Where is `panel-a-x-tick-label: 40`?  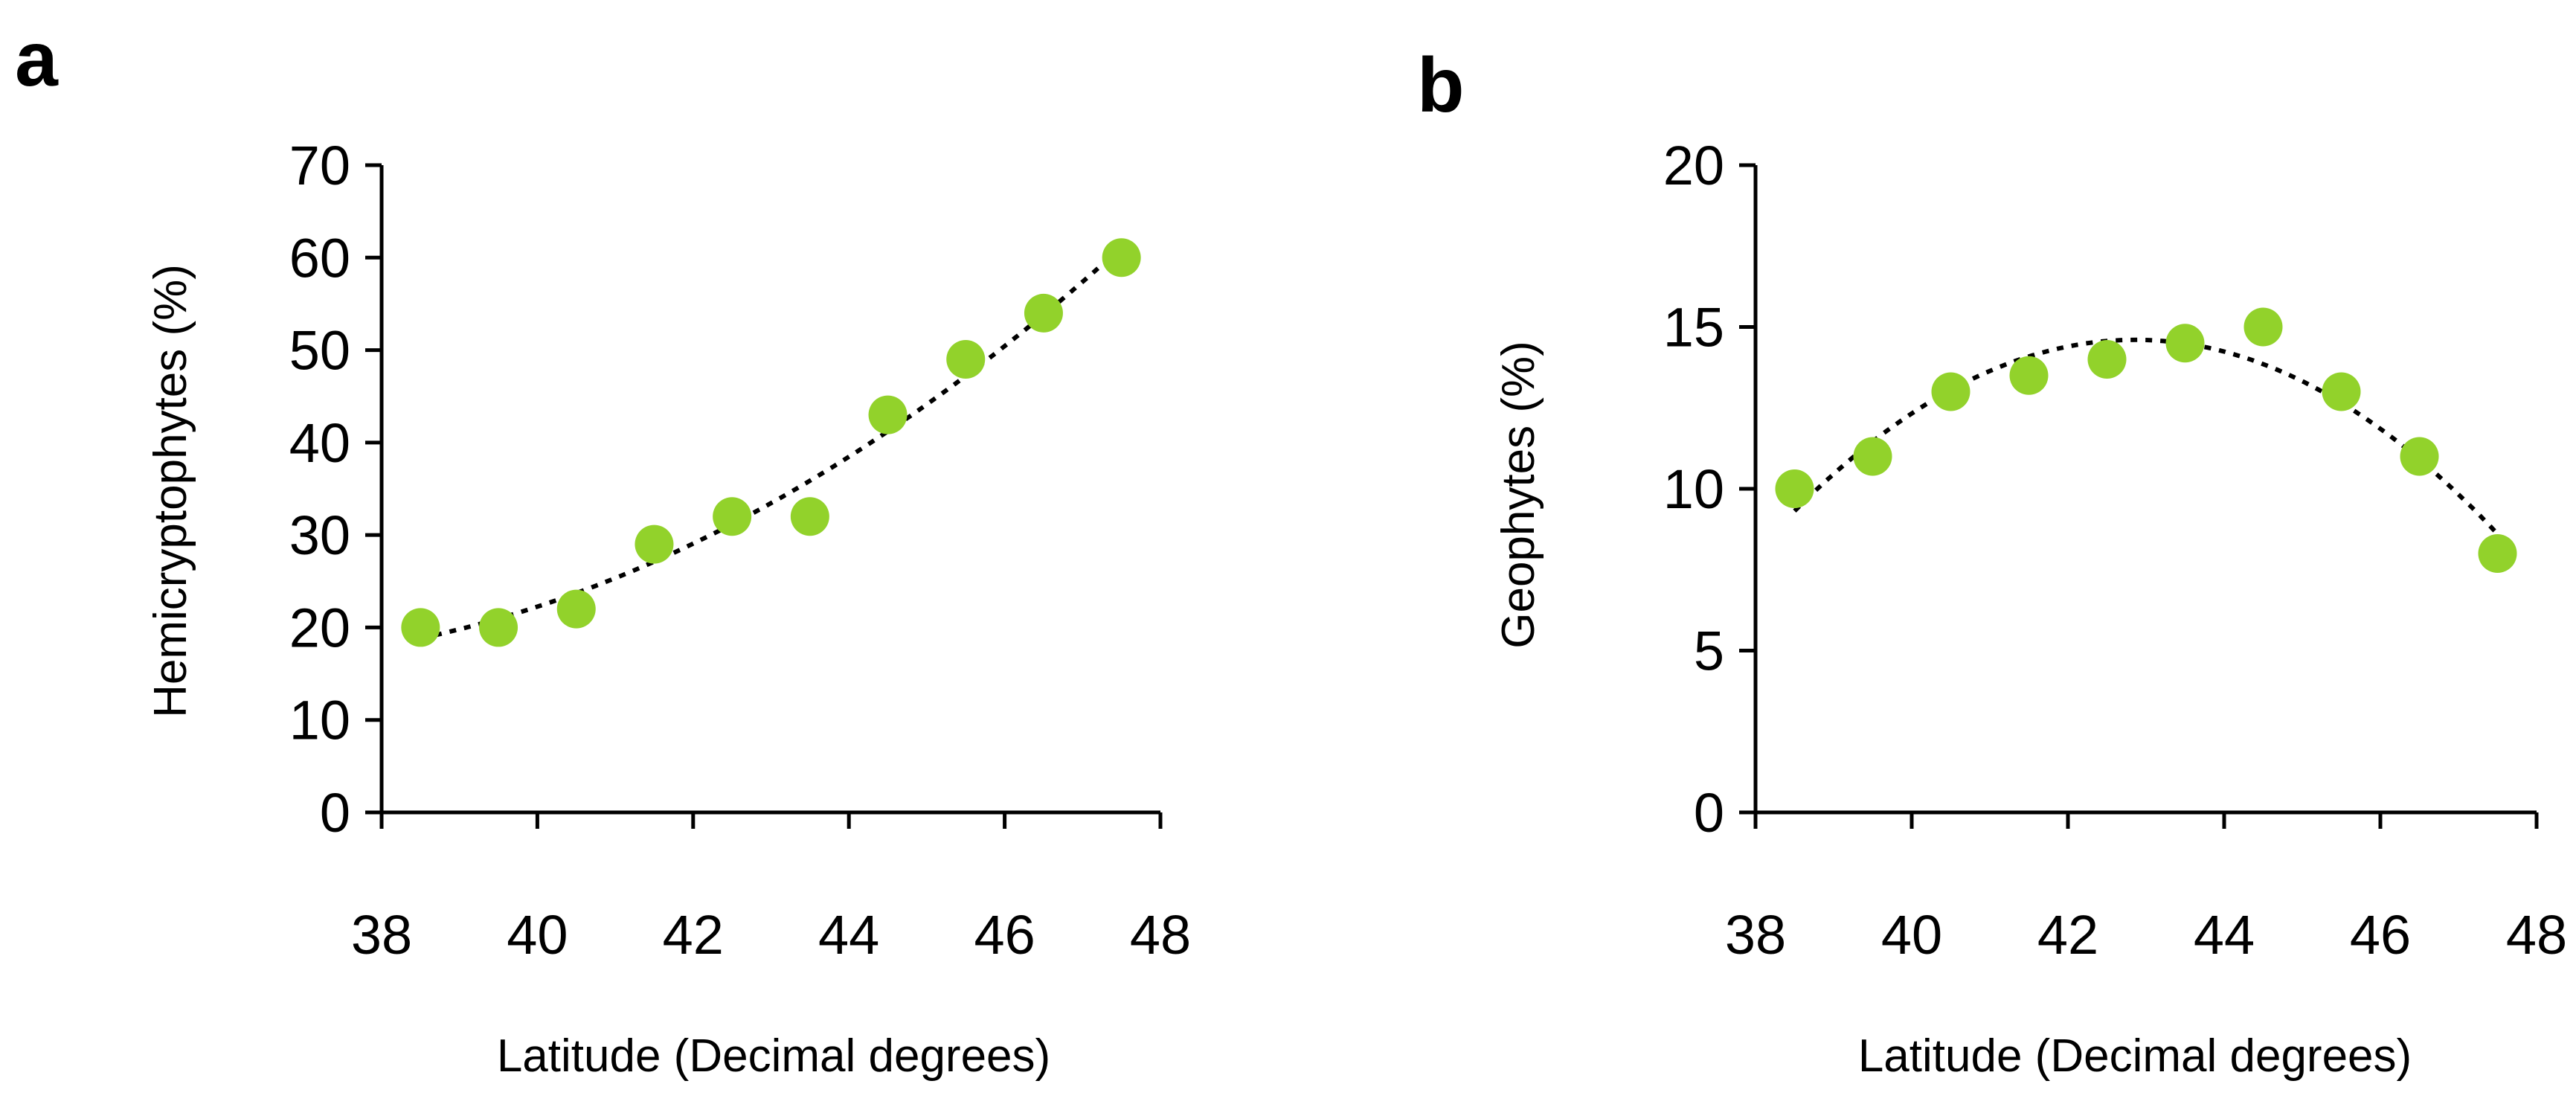
panel-a-x-tick-label: 40 is located at coordinates (537, 935).